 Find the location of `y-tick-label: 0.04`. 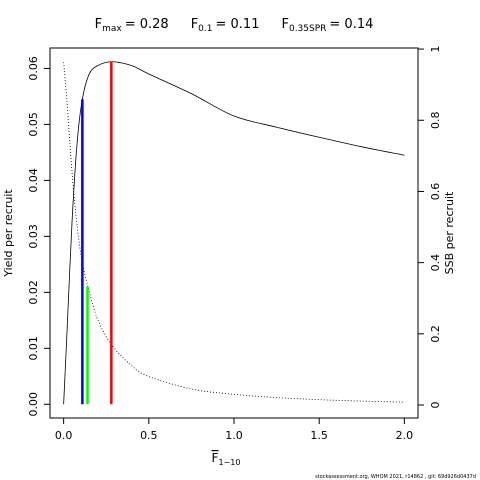

y-tick-label: 0.04 is located at coordinates (33, 180).